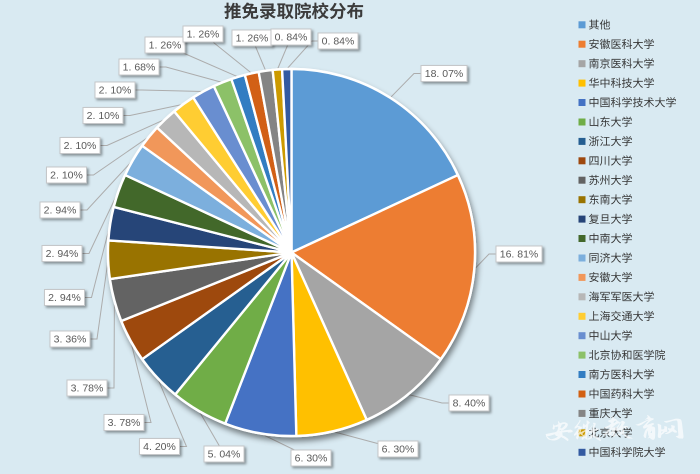  What do you see at coordinates (70, 340) in the screenshot?
I see `svg-text: 3. 36%` at bounding box center [70, 340].